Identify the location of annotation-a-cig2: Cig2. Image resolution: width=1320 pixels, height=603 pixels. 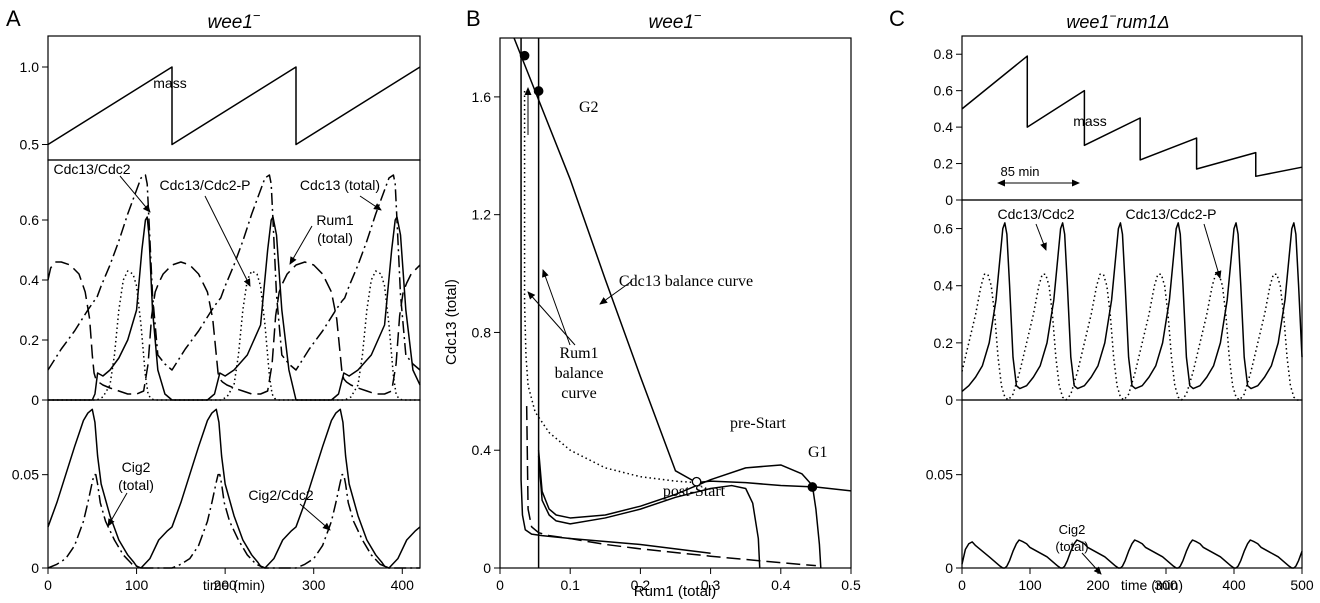
(136, 467).